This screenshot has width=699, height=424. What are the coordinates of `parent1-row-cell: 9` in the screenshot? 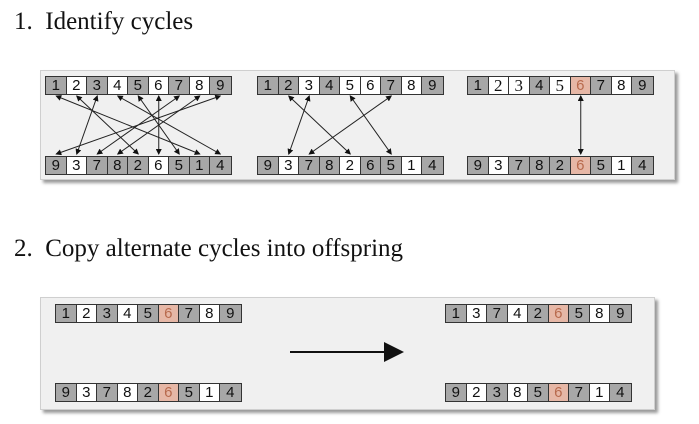 It's located at (230, 313).